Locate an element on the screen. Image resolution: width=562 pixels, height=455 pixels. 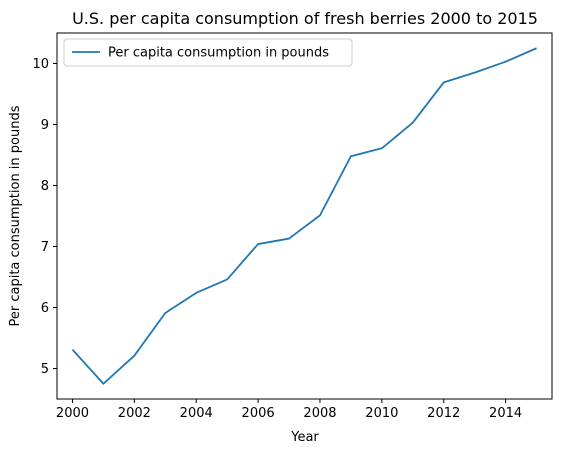
x-tick-label: 2000 is located at coordinates (72, 413).